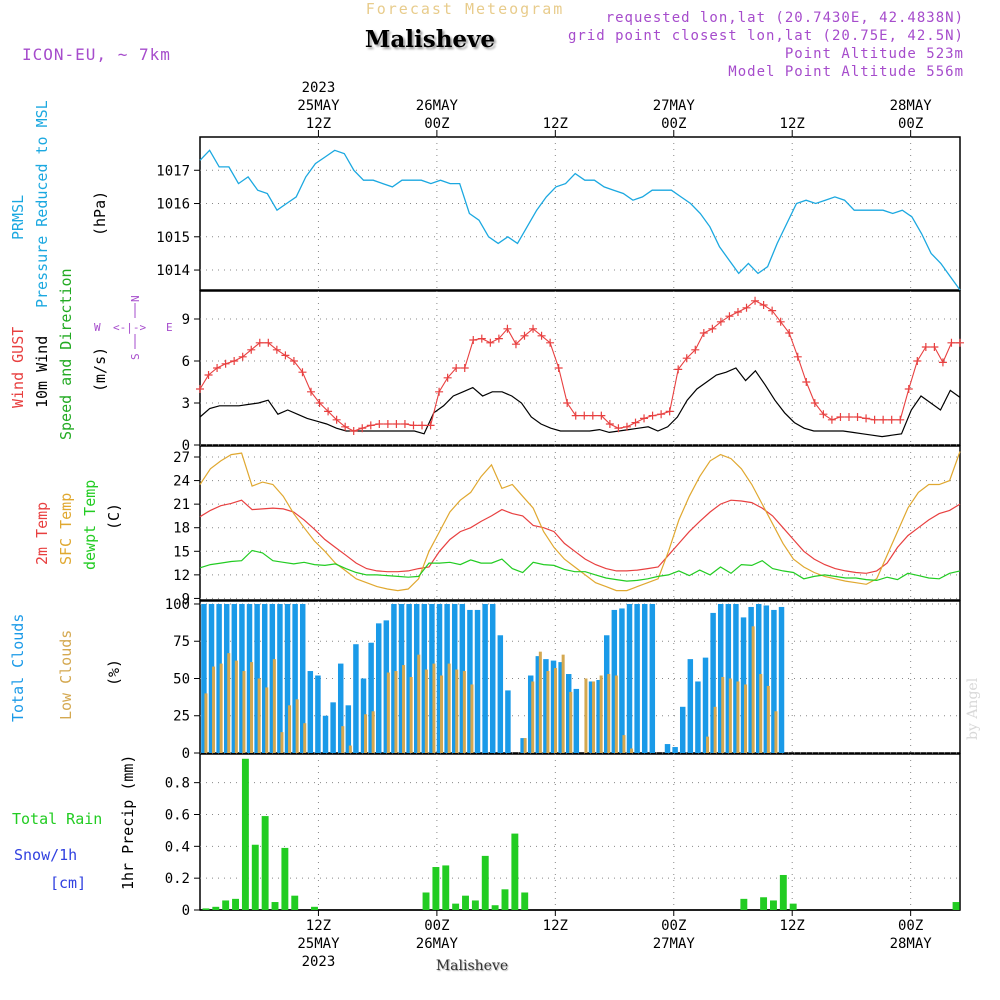 This screenshot has height=1000, width=1000. I want to click on panel-frame-pressure, so click(580, 213).